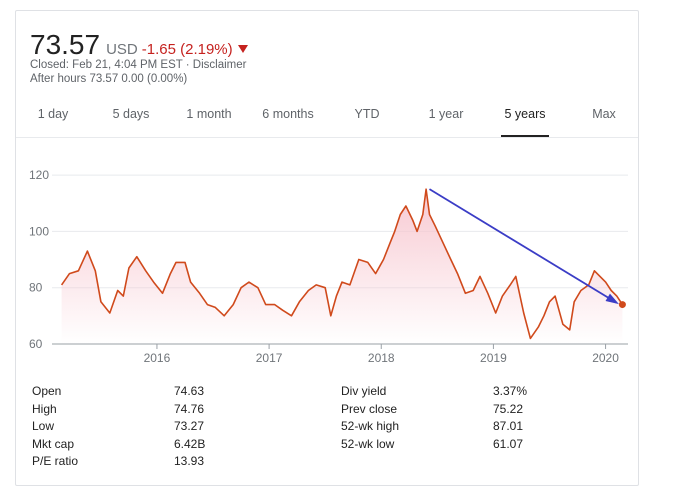 This screenshot has width=680, height=500. Describe the element at coordinates (55, 461) in the screenshot. I see `stat-label-pe-ratio: P/E ratio` at that location.